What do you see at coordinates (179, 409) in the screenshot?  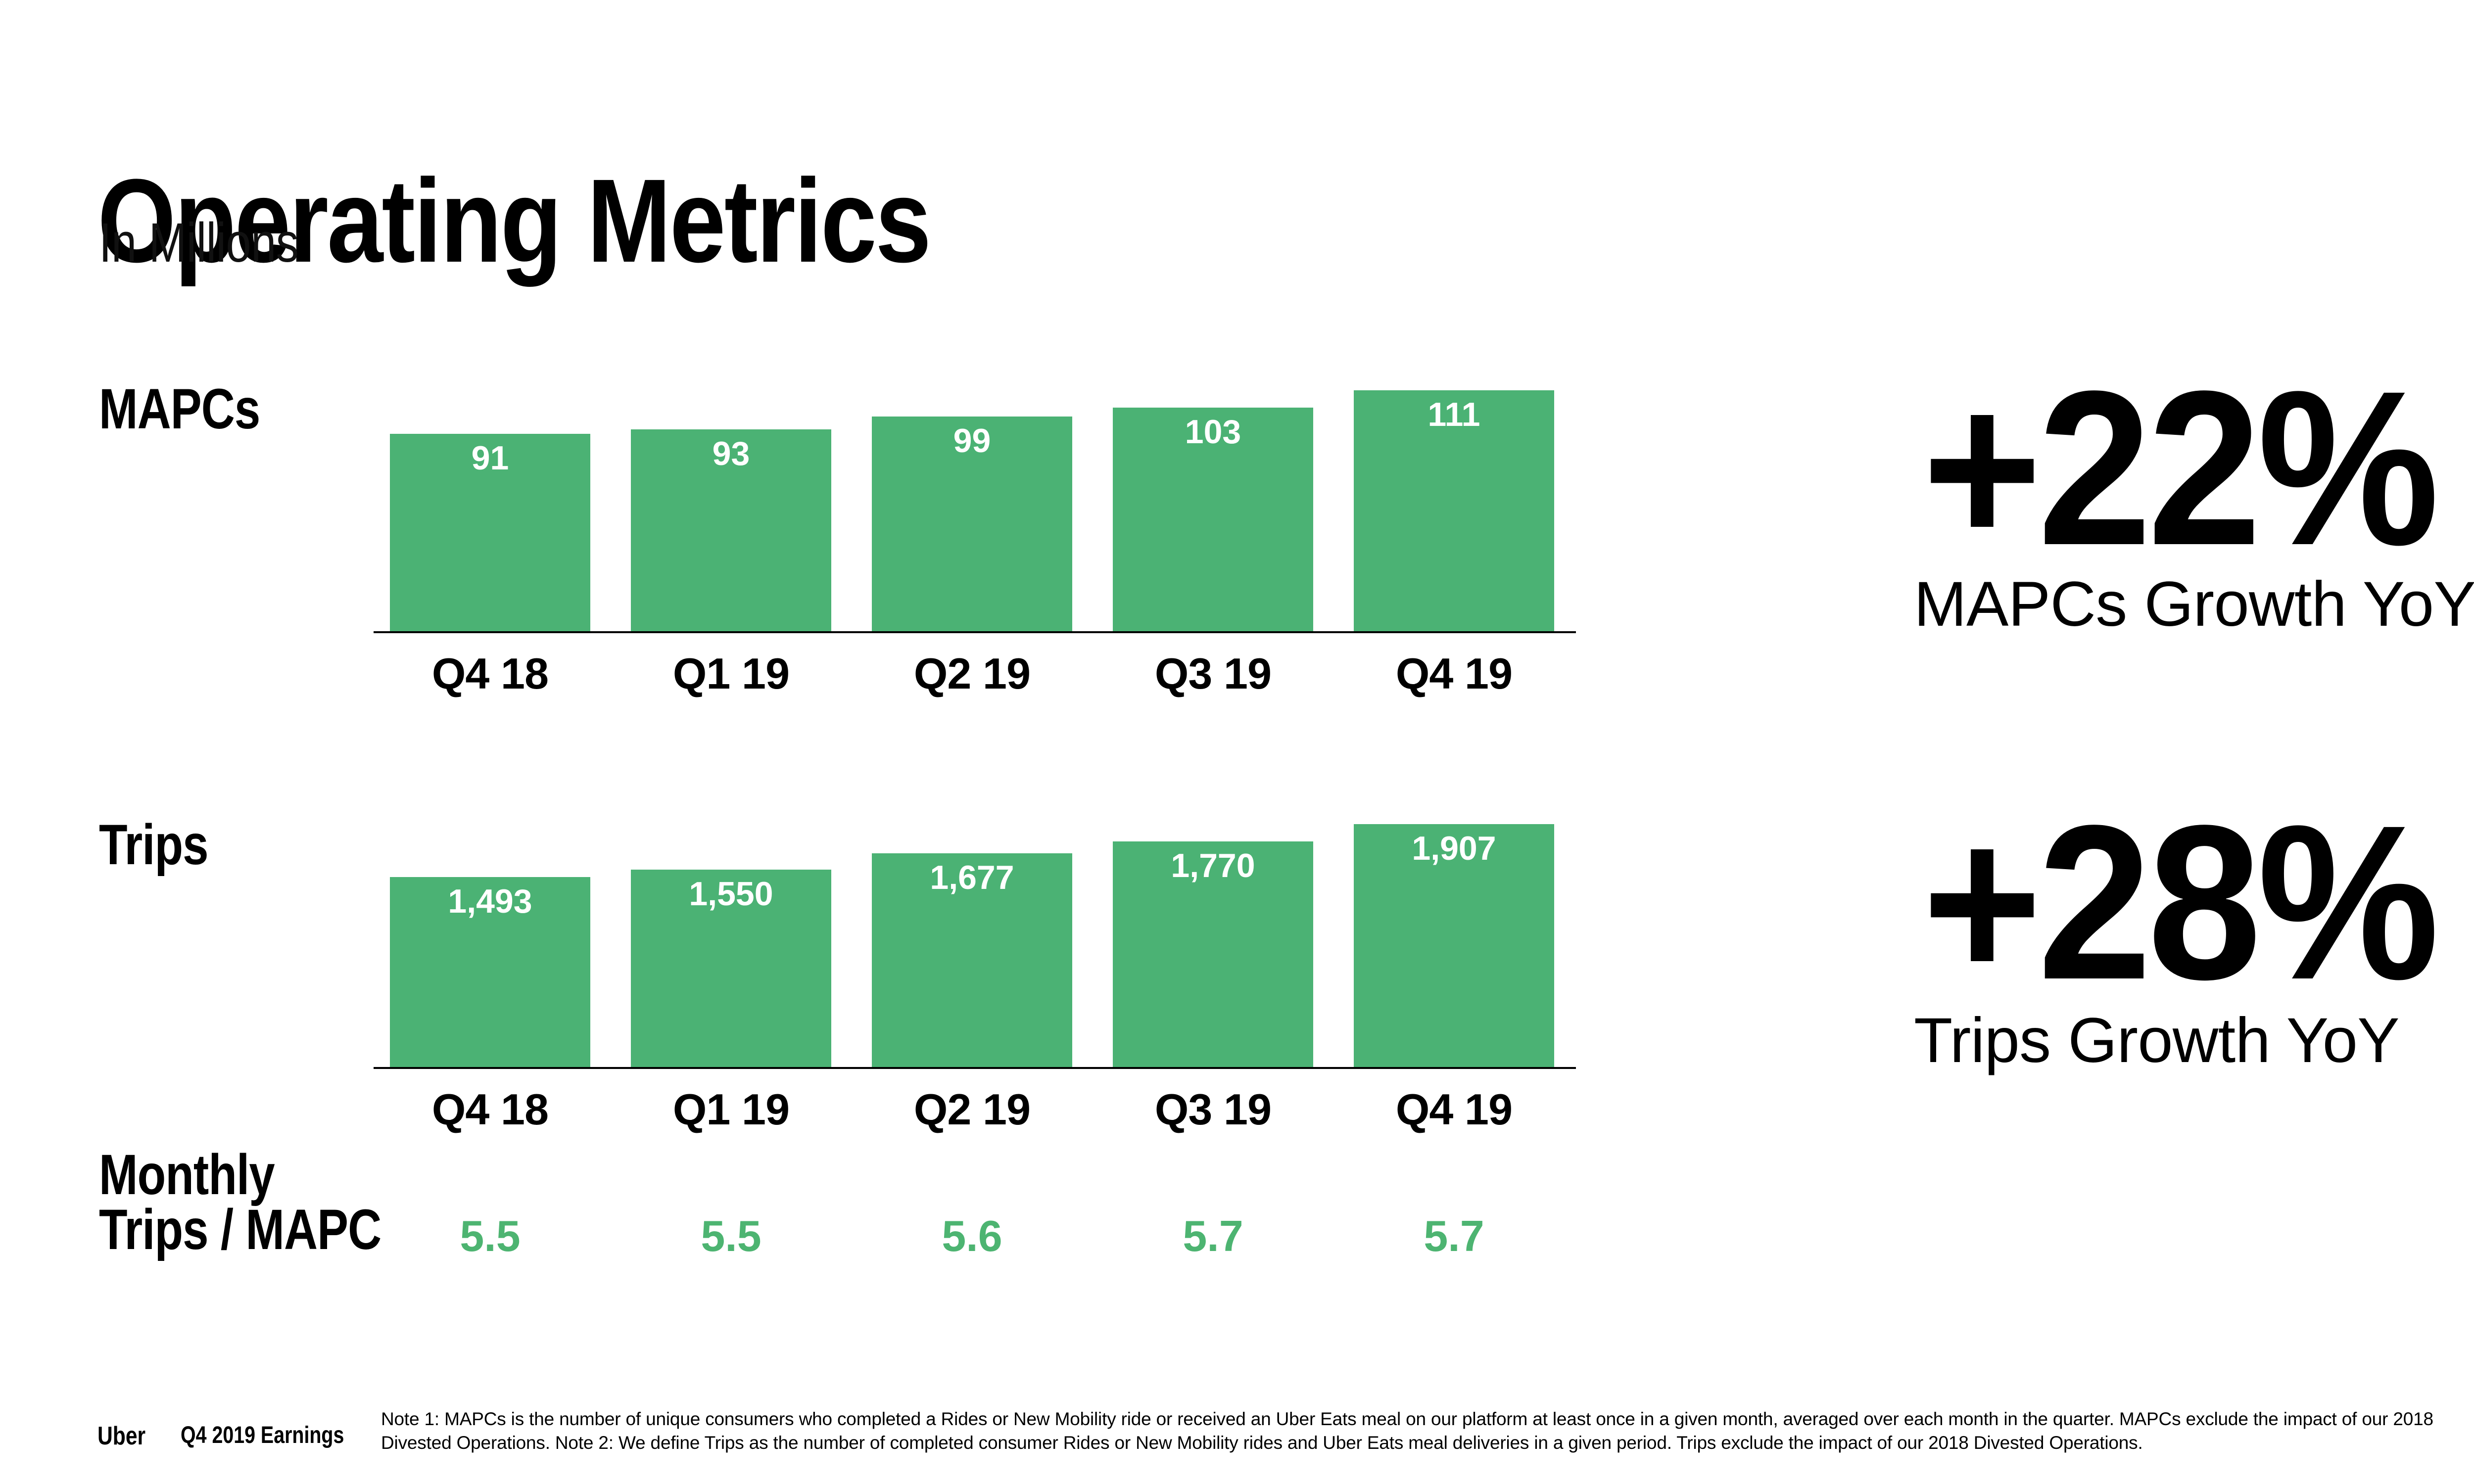 I see `mapcs-section-label: MAPCs` at bounding box center [179, 409].